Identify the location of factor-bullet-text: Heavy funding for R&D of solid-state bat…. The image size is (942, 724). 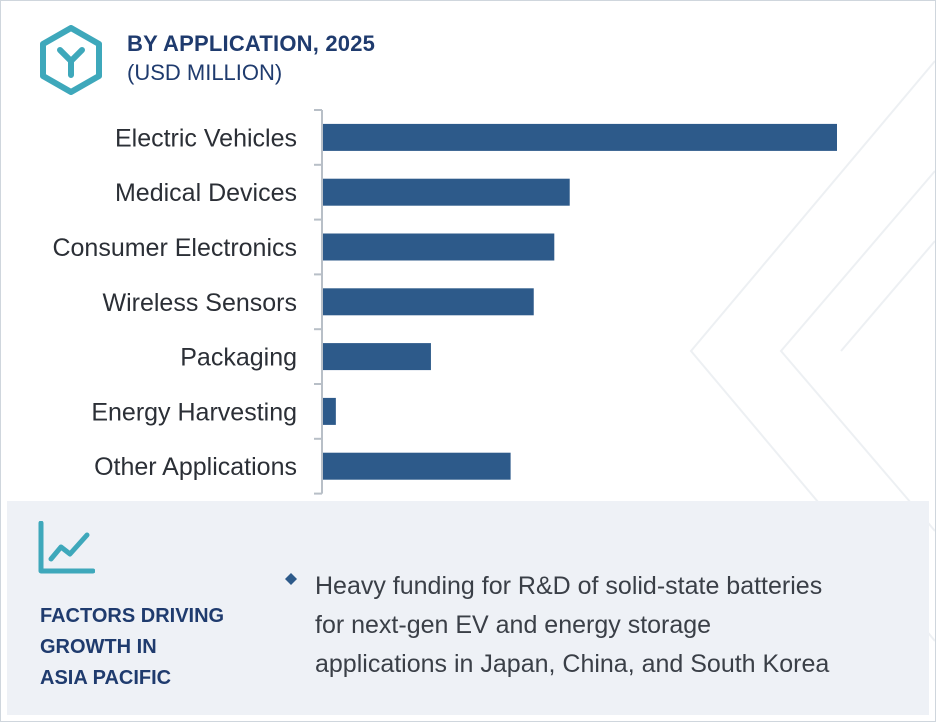
(615, 625).